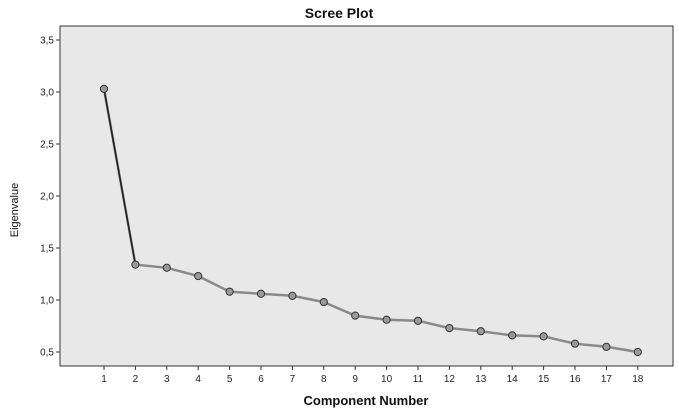 This screenshot has height=410, width=679. I want to click on y-tick-label: 3,0, so click(47, 93).